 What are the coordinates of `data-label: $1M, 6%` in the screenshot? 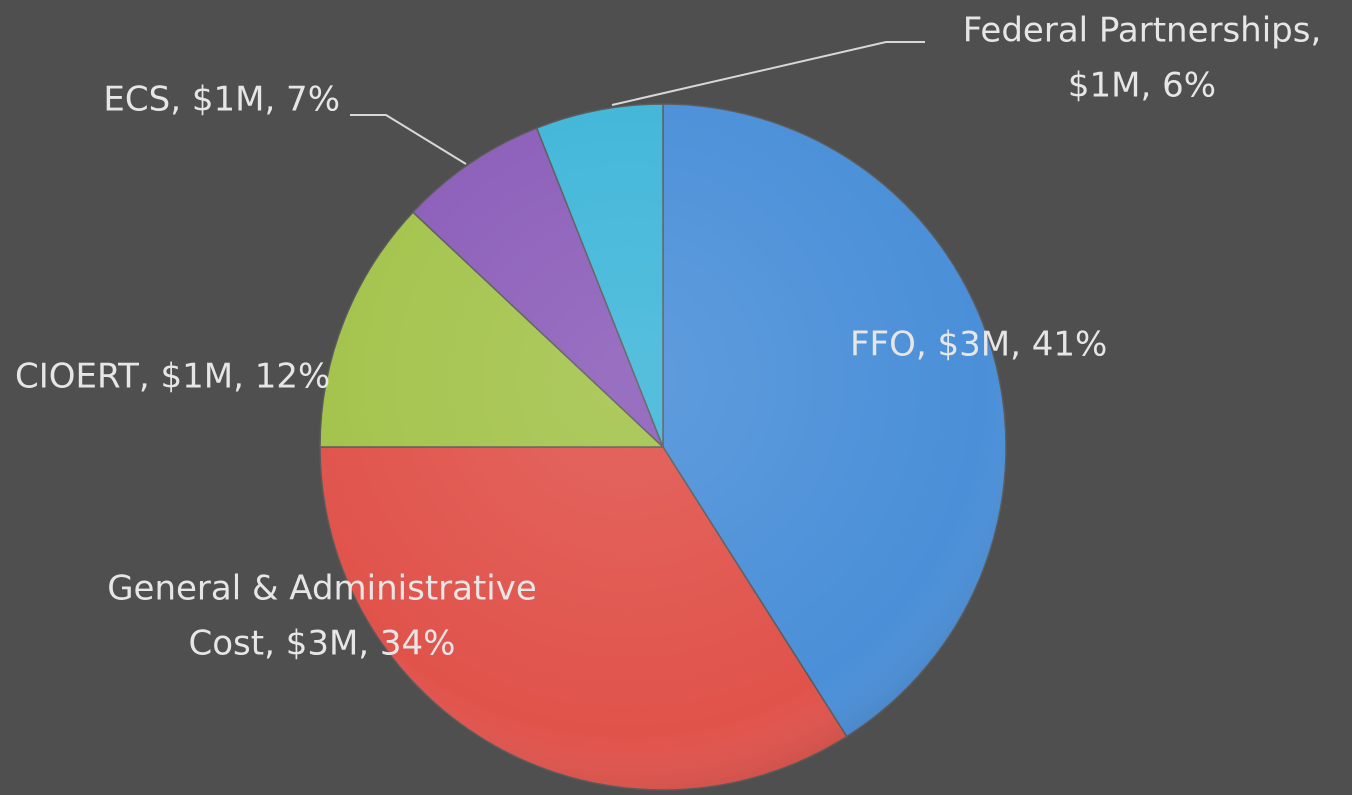 It's located at (1142, 86).